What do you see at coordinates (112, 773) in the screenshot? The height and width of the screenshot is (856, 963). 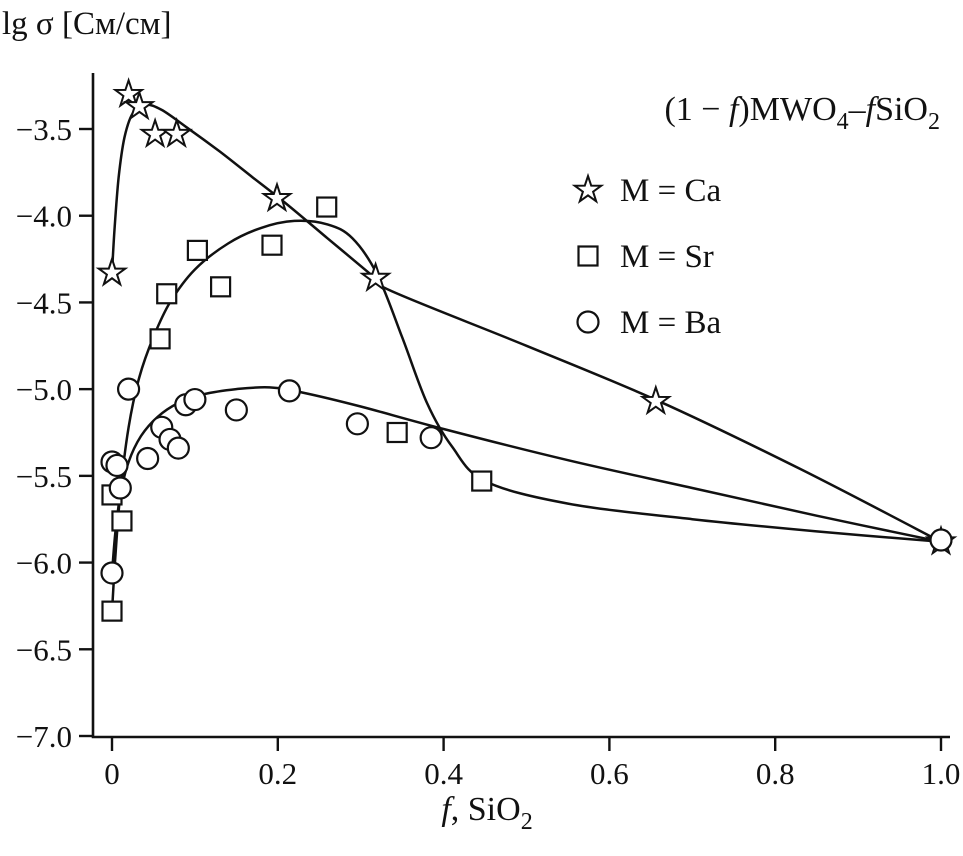 I see `x-tick-label: 0` at bounding box center [112, 773].